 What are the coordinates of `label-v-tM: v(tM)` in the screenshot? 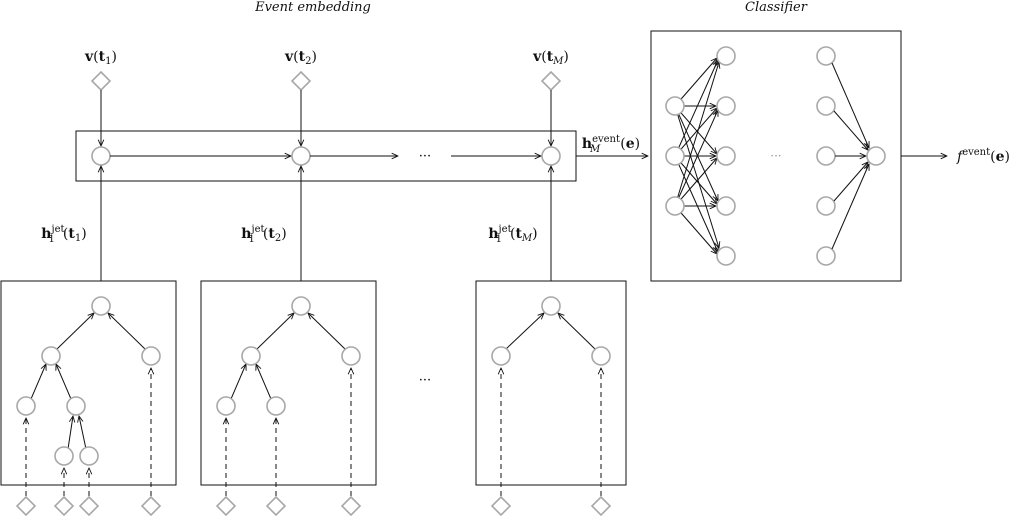 It's located at (550, 58).